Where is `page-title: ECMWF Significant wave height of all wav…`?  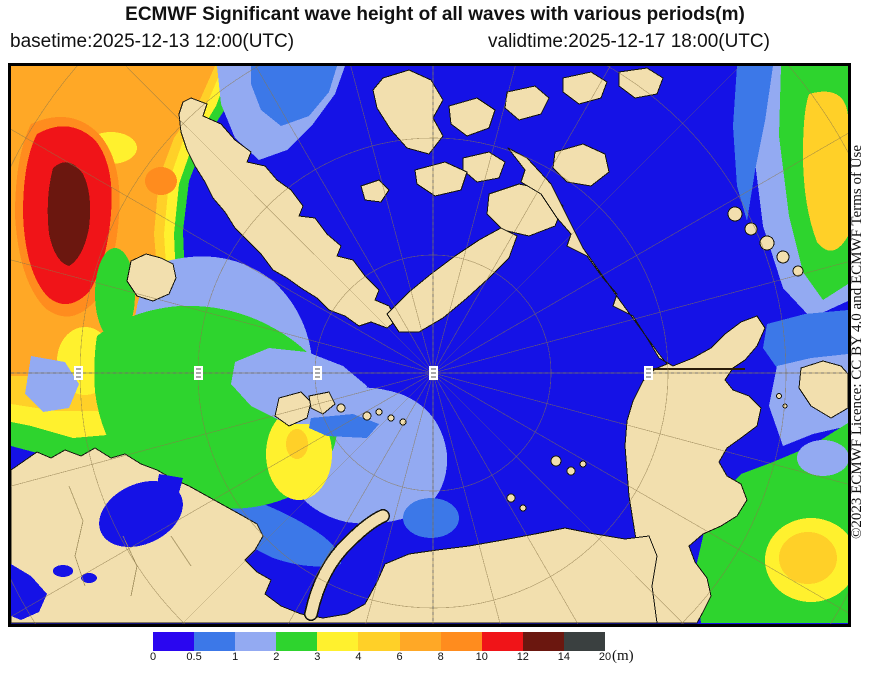
page-title: ECMWF Significant wave height of all wav… is located at coordinates (435, 14).